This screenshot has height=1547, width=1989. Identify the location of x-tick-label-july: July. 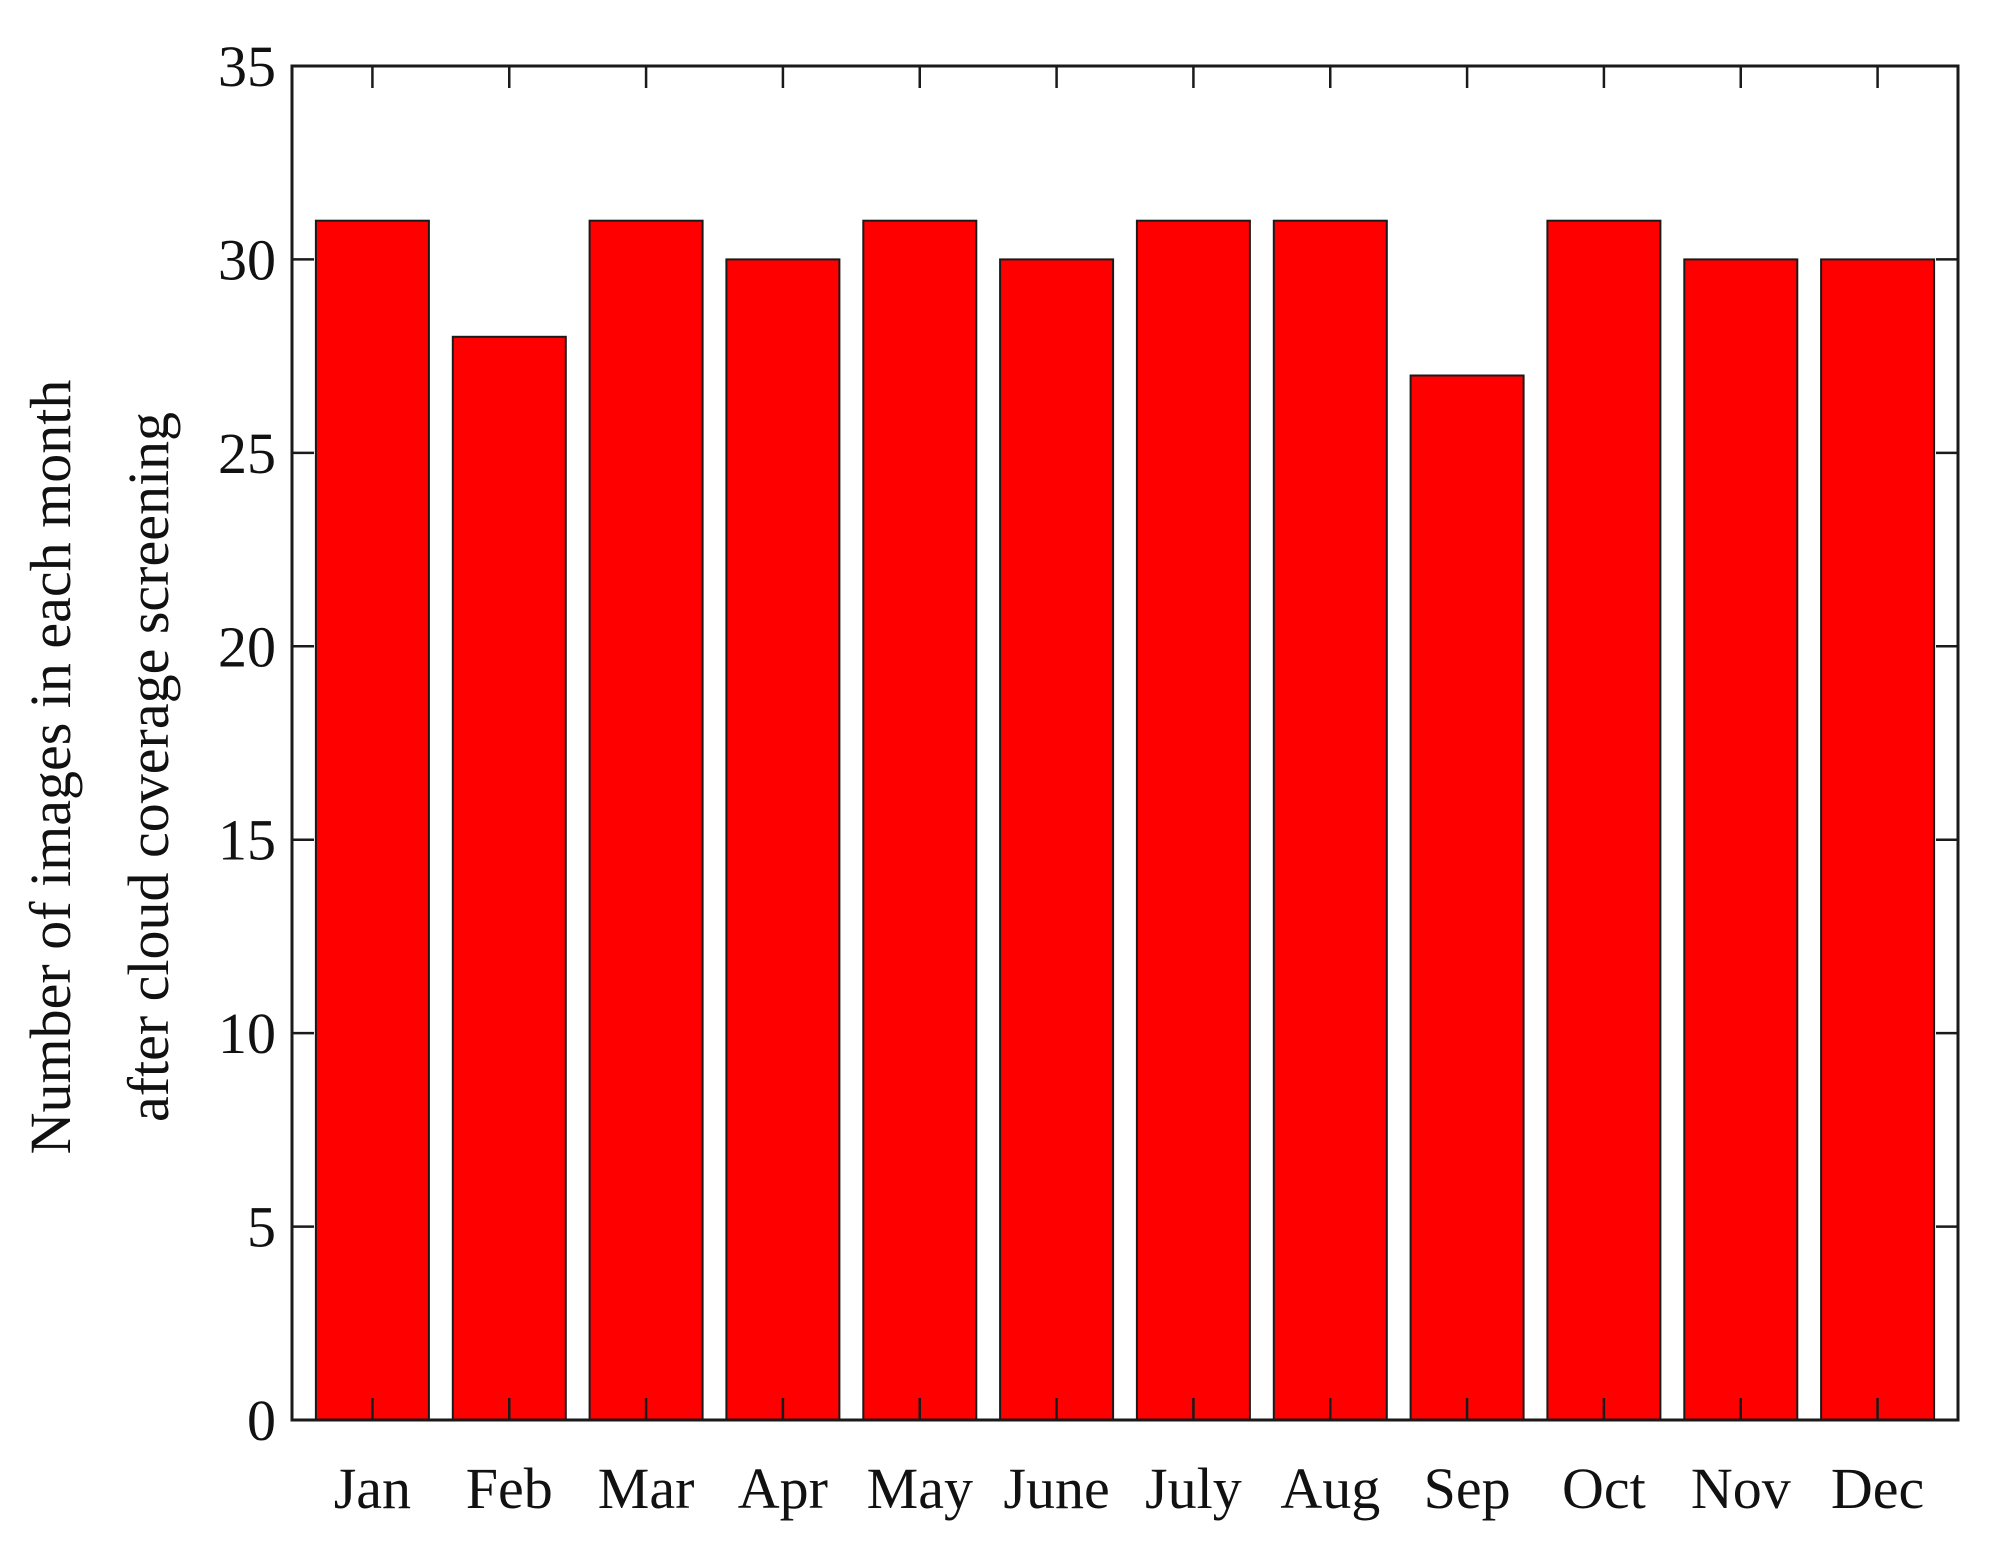
(1193, 1488).